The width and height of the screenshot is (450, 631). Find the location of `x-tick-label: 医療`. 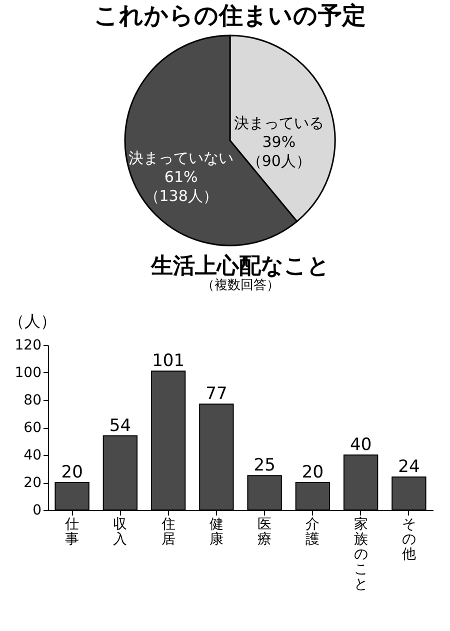

x-tick-label: 医療 is located at coordinates (265, 532).